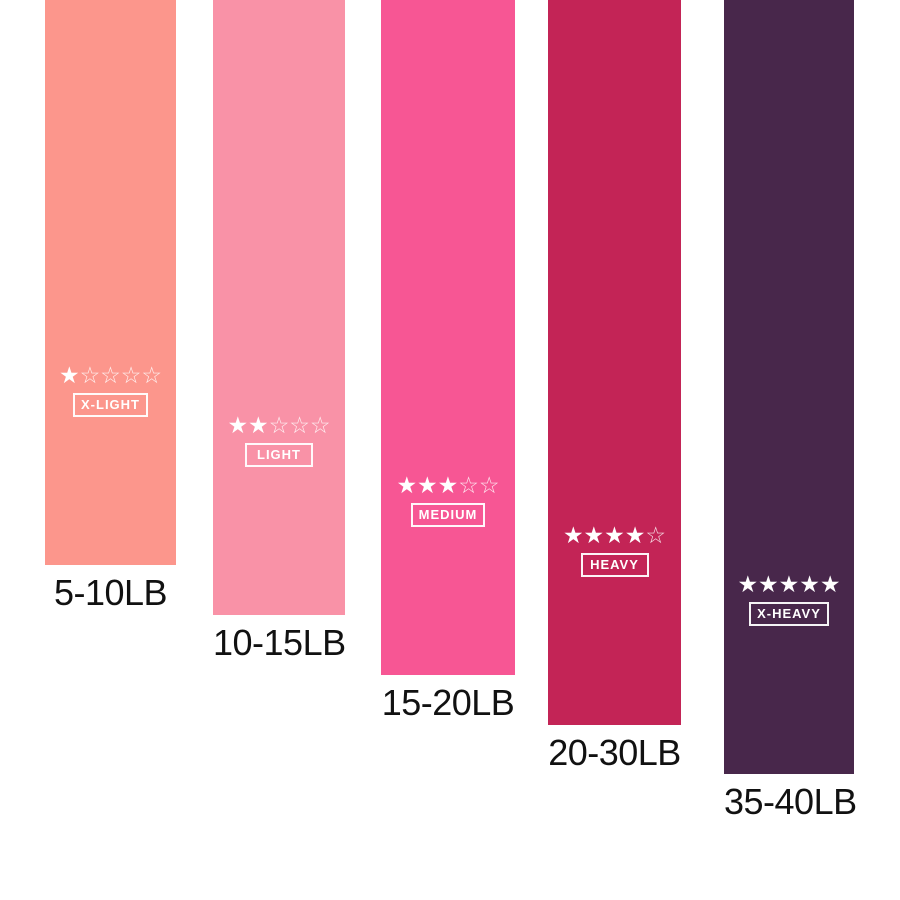 This screenshot has height=900, width=900. I want to click on stars-filled: ★★, so click(248, 425).